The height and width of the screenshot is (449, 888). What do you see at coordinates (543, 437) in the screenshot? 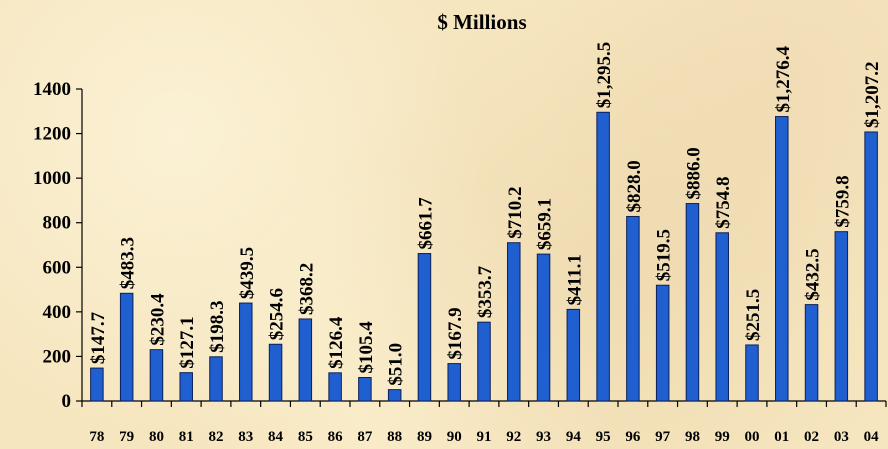
I see `x-tick-label: 93` at bounding box center [543, 437].